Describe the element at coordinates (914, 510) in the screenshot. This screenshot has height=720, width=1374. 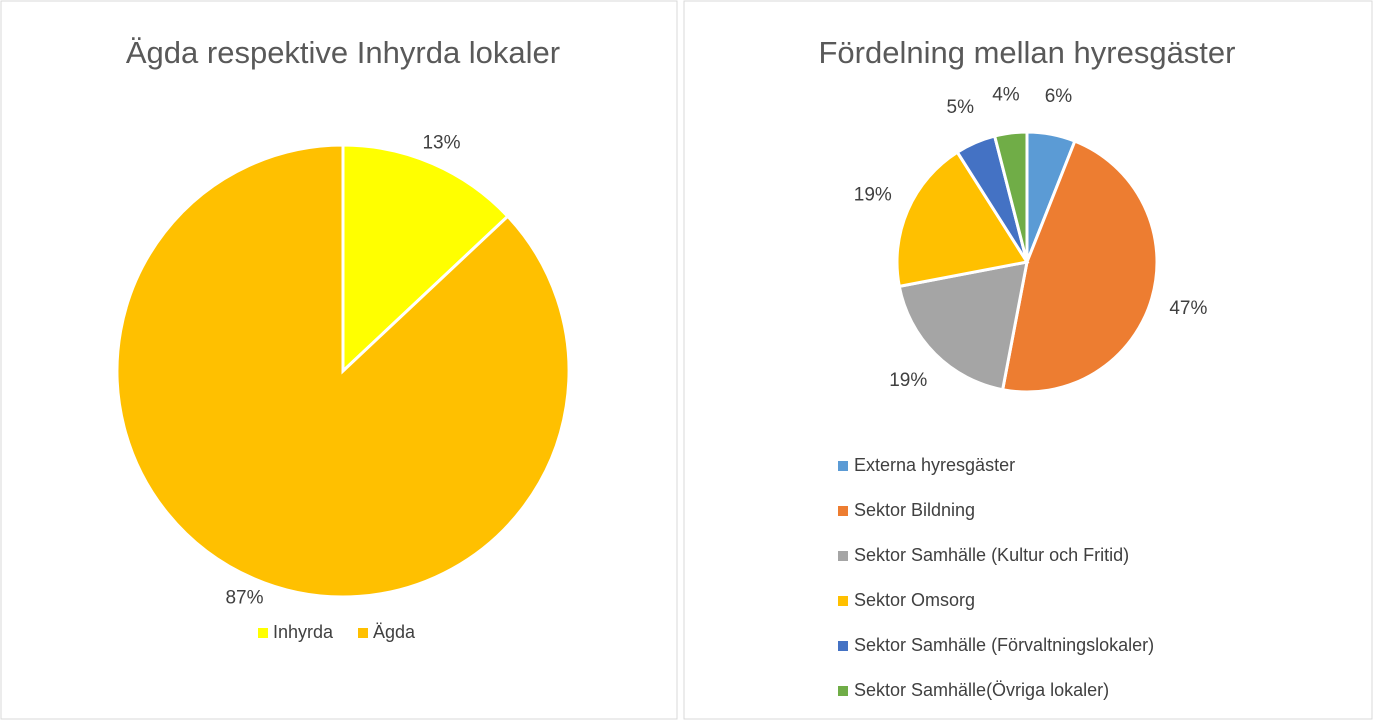
I see `legend-label: Sektor Bildning` at that location.